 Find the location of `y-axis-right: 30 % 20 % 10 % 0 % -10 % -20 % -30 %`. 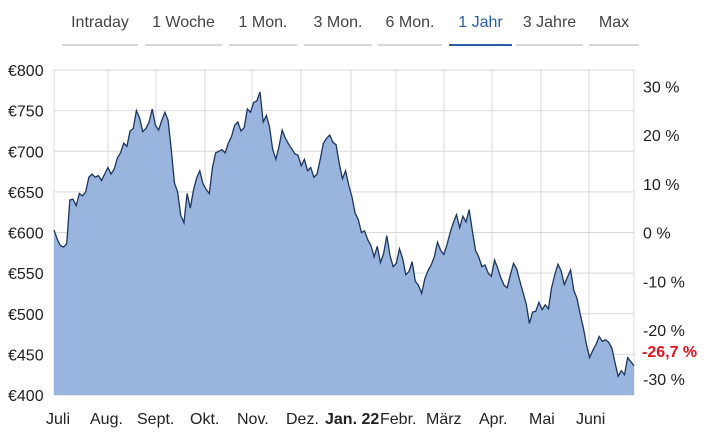

y-axis-right: 30 % 20 % 10 % 0 % -10 % -20 % -30 % is located at coordinates (664, 234).